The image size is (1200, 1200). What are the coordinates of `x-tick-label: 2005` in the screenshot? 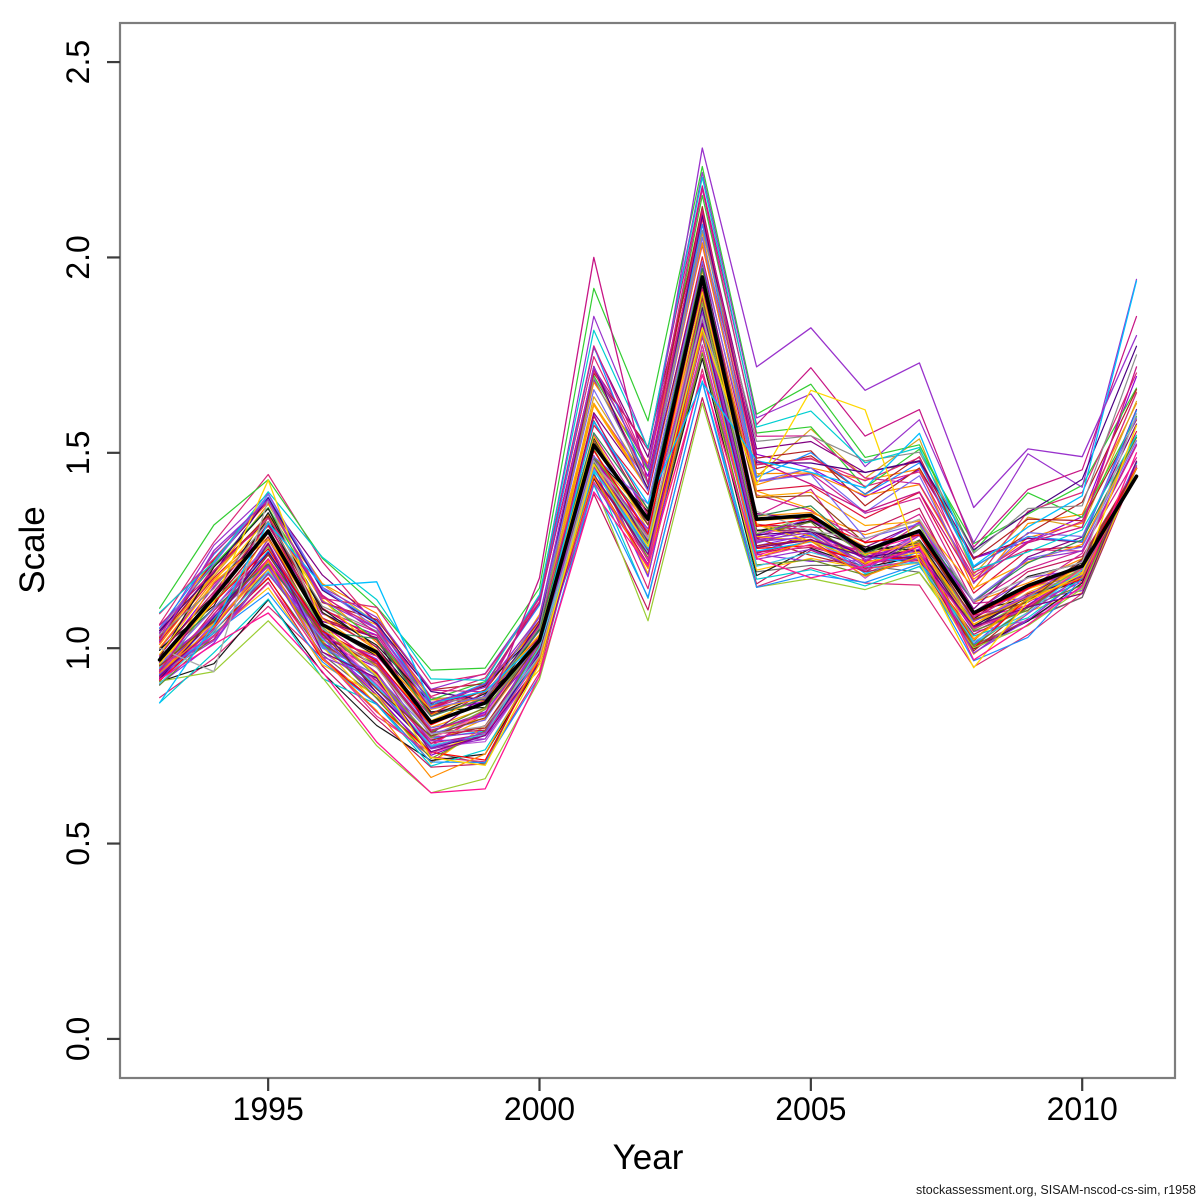 It's located at (810, 1109).